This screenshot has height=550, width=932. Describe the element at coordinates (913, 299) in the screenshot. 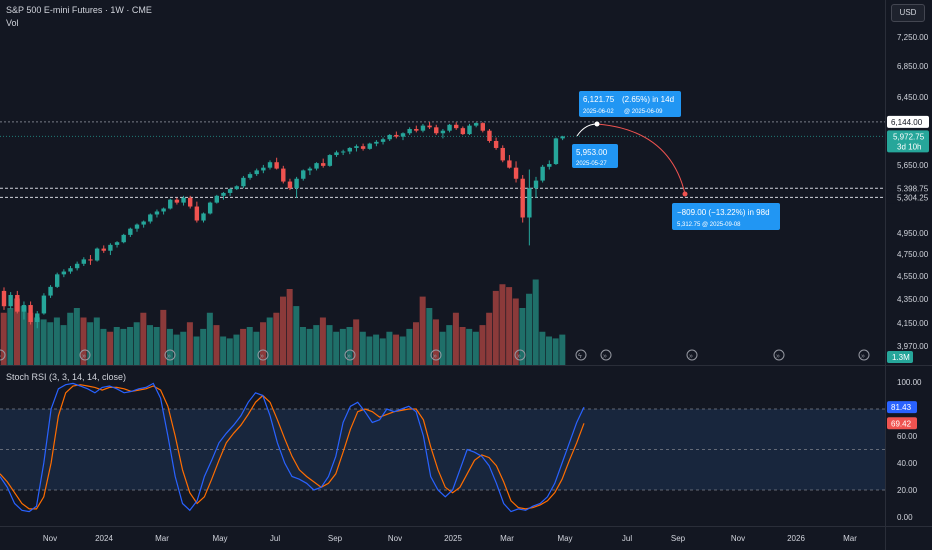

I see `price-tick-7: 4,350.00` at that location.